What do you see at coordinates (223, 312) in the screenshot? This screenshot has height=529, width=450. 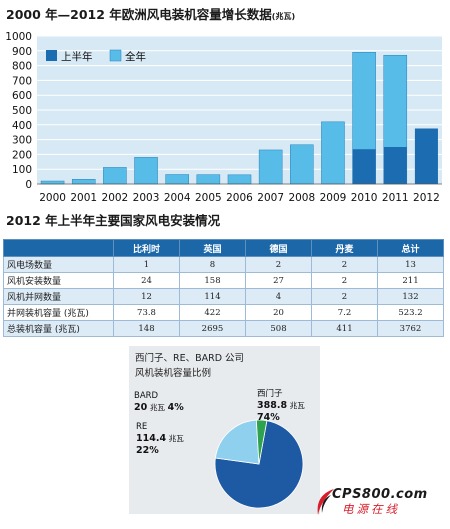 I see `table-row: 并网装机容量 (兆瓦) 73.8 422 20 7.2 523.2` at bounding box center [223, 312].